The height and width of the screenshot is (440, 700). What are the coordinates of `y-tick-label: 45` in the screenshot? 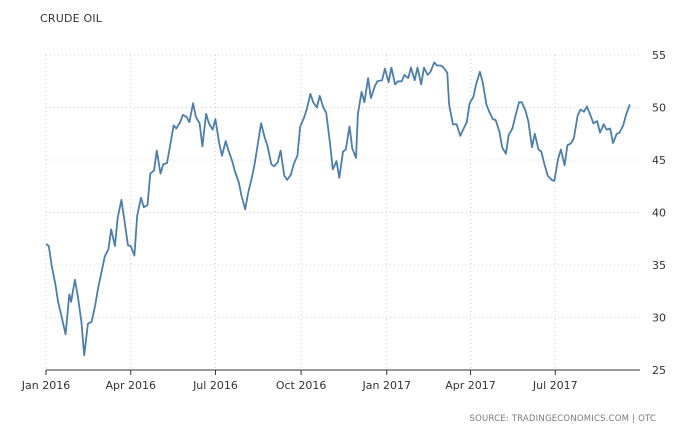 It's located at (659, 160).